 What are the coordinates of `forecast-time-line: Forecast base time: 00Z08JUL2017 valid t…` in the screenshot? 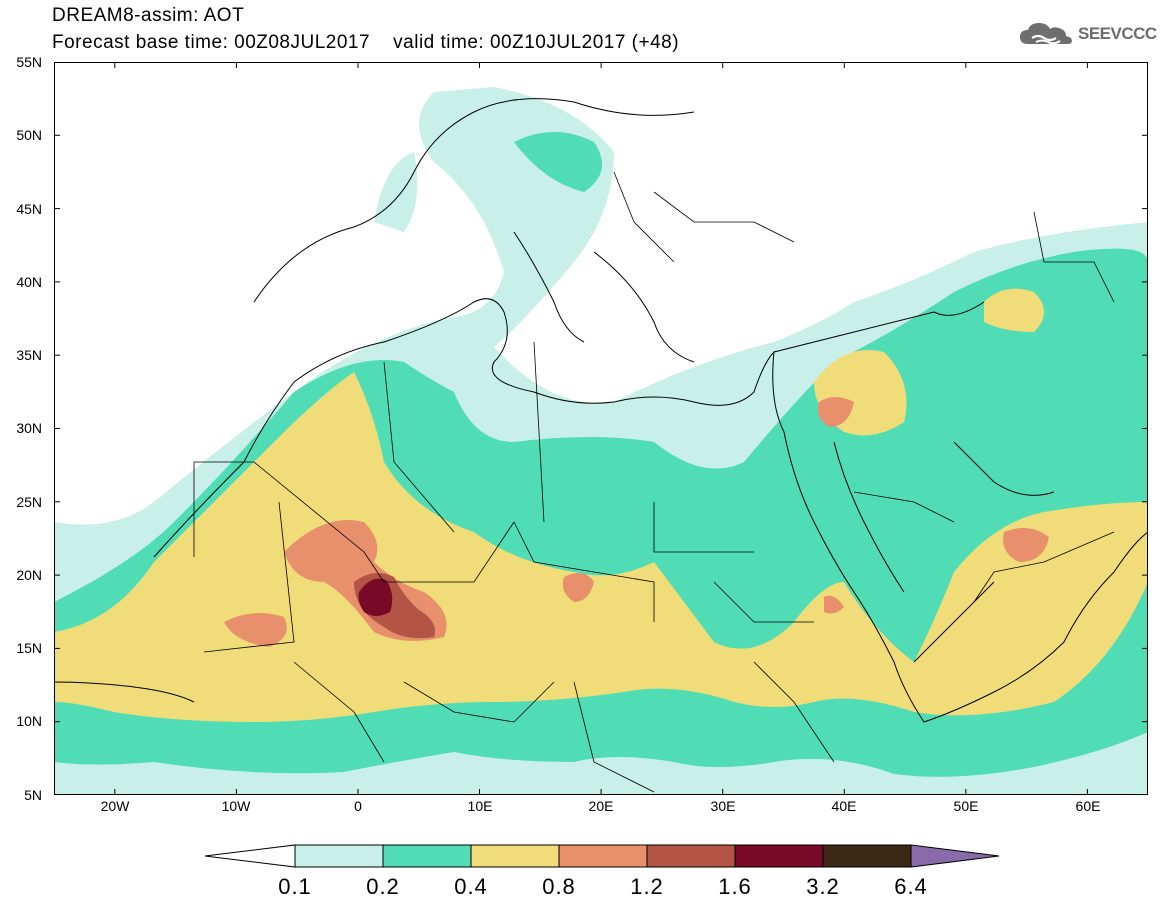 It's located at (366, 42).